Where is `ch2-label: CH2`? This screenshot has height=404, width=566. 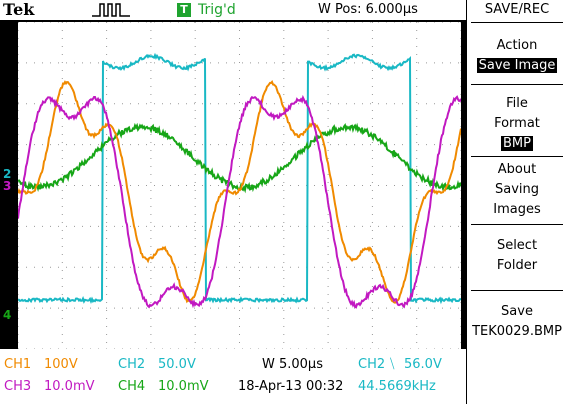
ch2-label: CH2 is located at coordinates (131, 365).